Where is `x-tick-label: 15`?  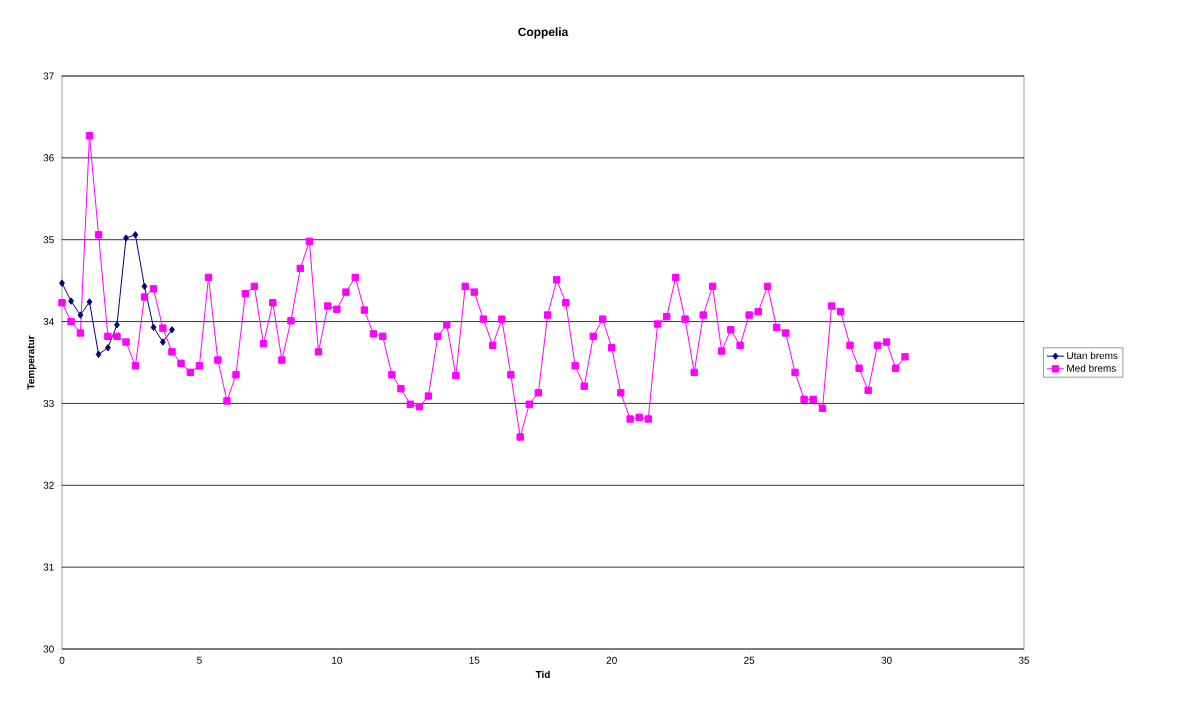 x-tick-label: 15 is located at coordinates (474, 660).